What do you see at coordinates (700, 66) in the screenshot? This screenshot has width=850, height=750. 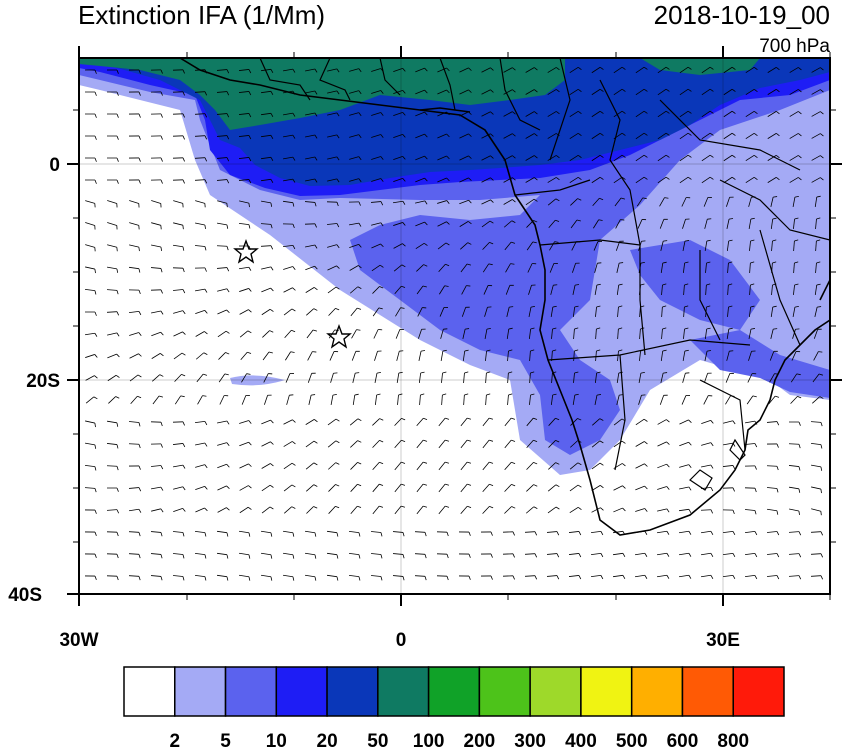 I see `extinction-patch-teal-east` at bounding box center [700, 66].